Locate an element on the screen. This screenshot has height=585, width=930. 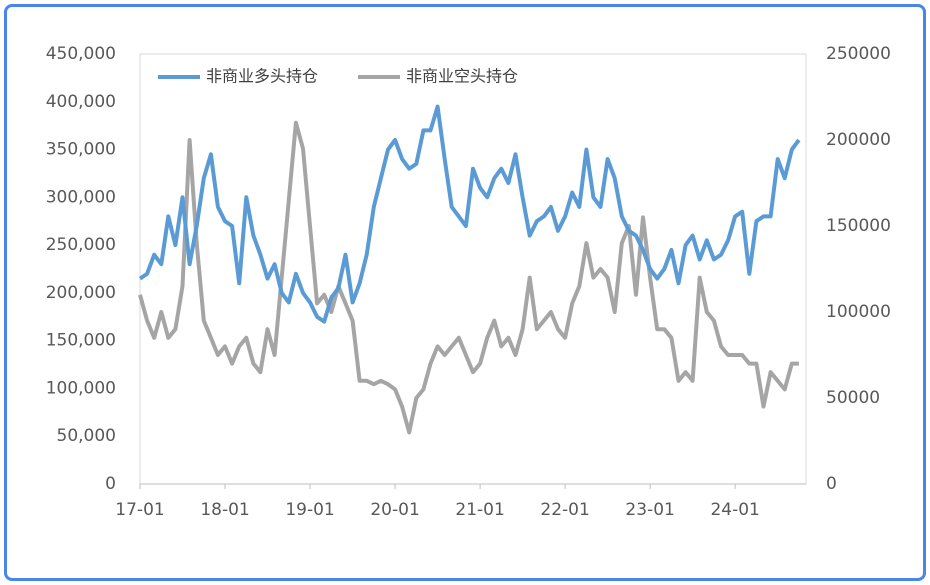
y-tick-label: 150,000 is located at coordinates (81, 341).